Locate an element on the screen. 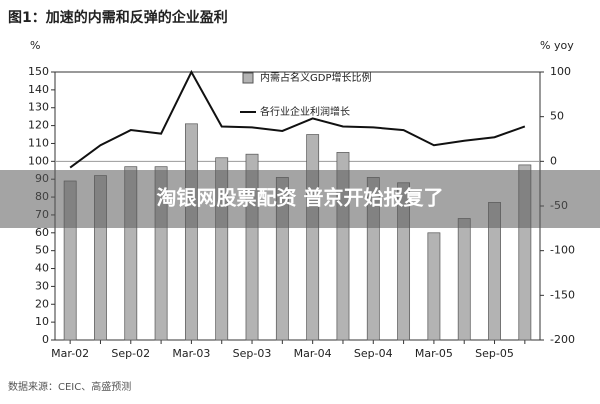 The image size is (600, 404). overlay-text: 淘银网股票配资 普京开始报复了 is located at coordinates (300, 198).